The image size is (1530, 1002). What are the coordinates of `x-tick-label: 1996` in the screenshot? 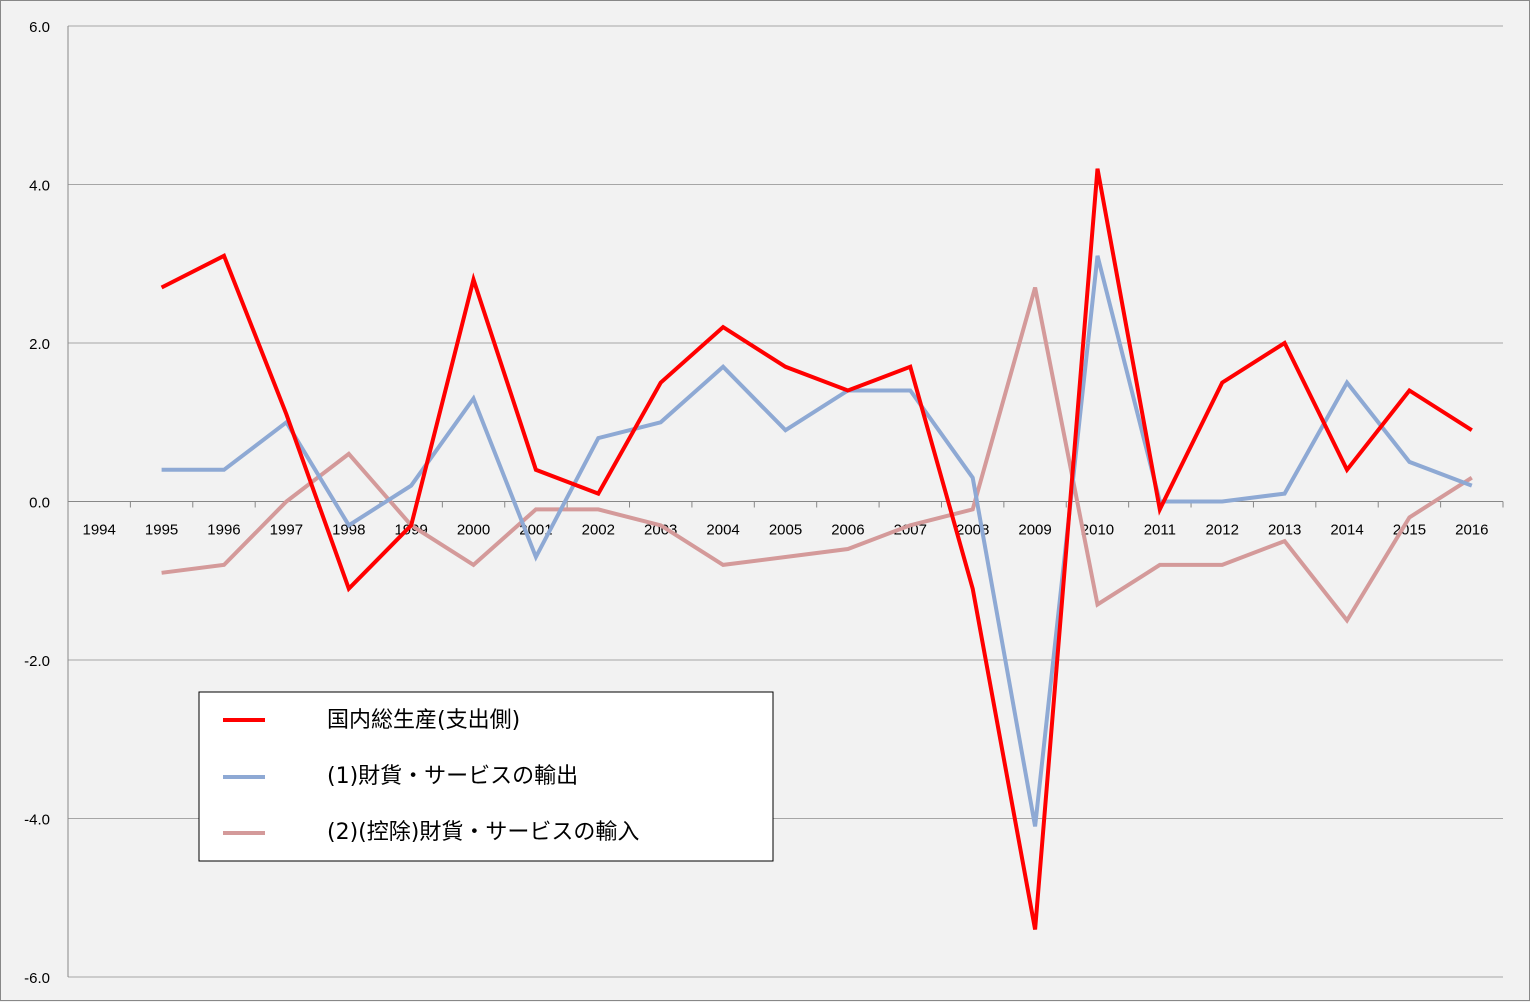 It's located at (223, 530).